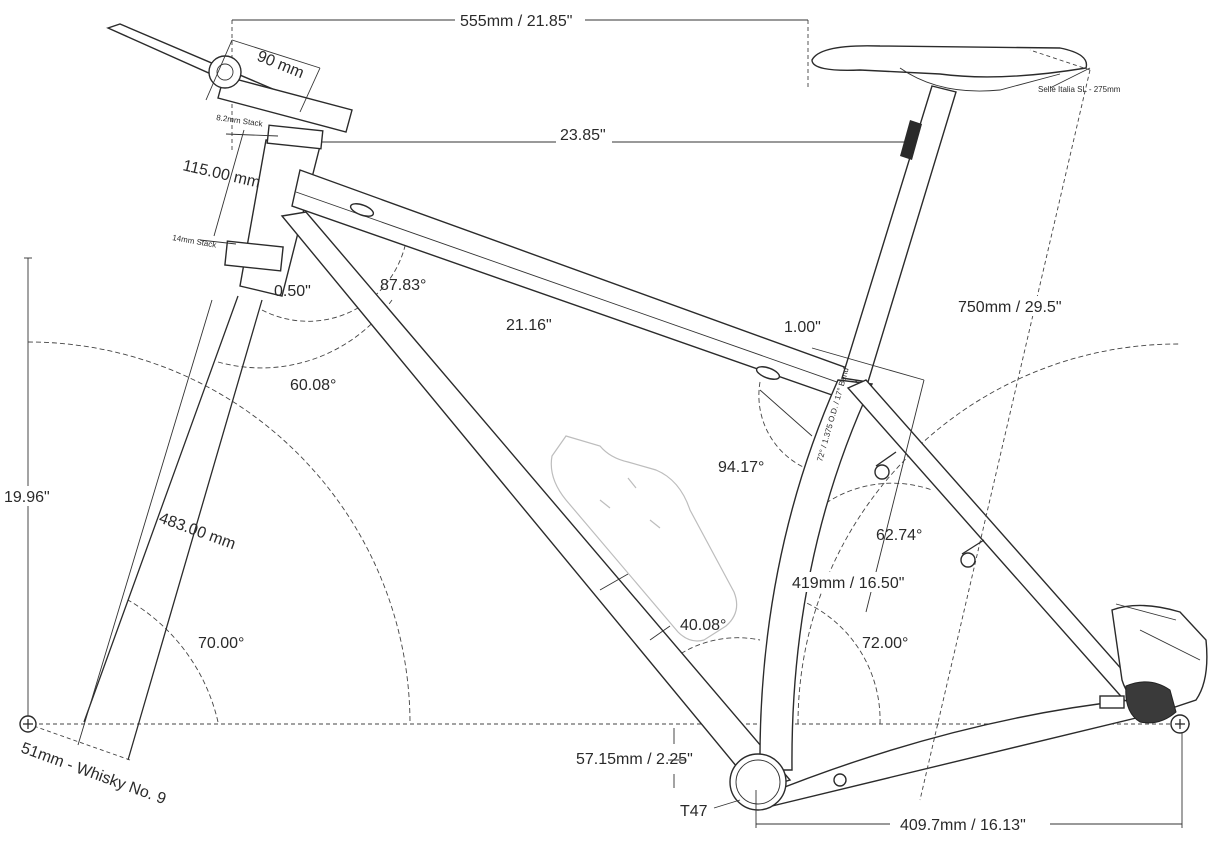 This screenshot has height=852, width=1224. What do you see at coordinates (403, 285) in the screenshot?
I see `head-tube-top-angle-label: 87.83°` at bounding box center [403, 285].